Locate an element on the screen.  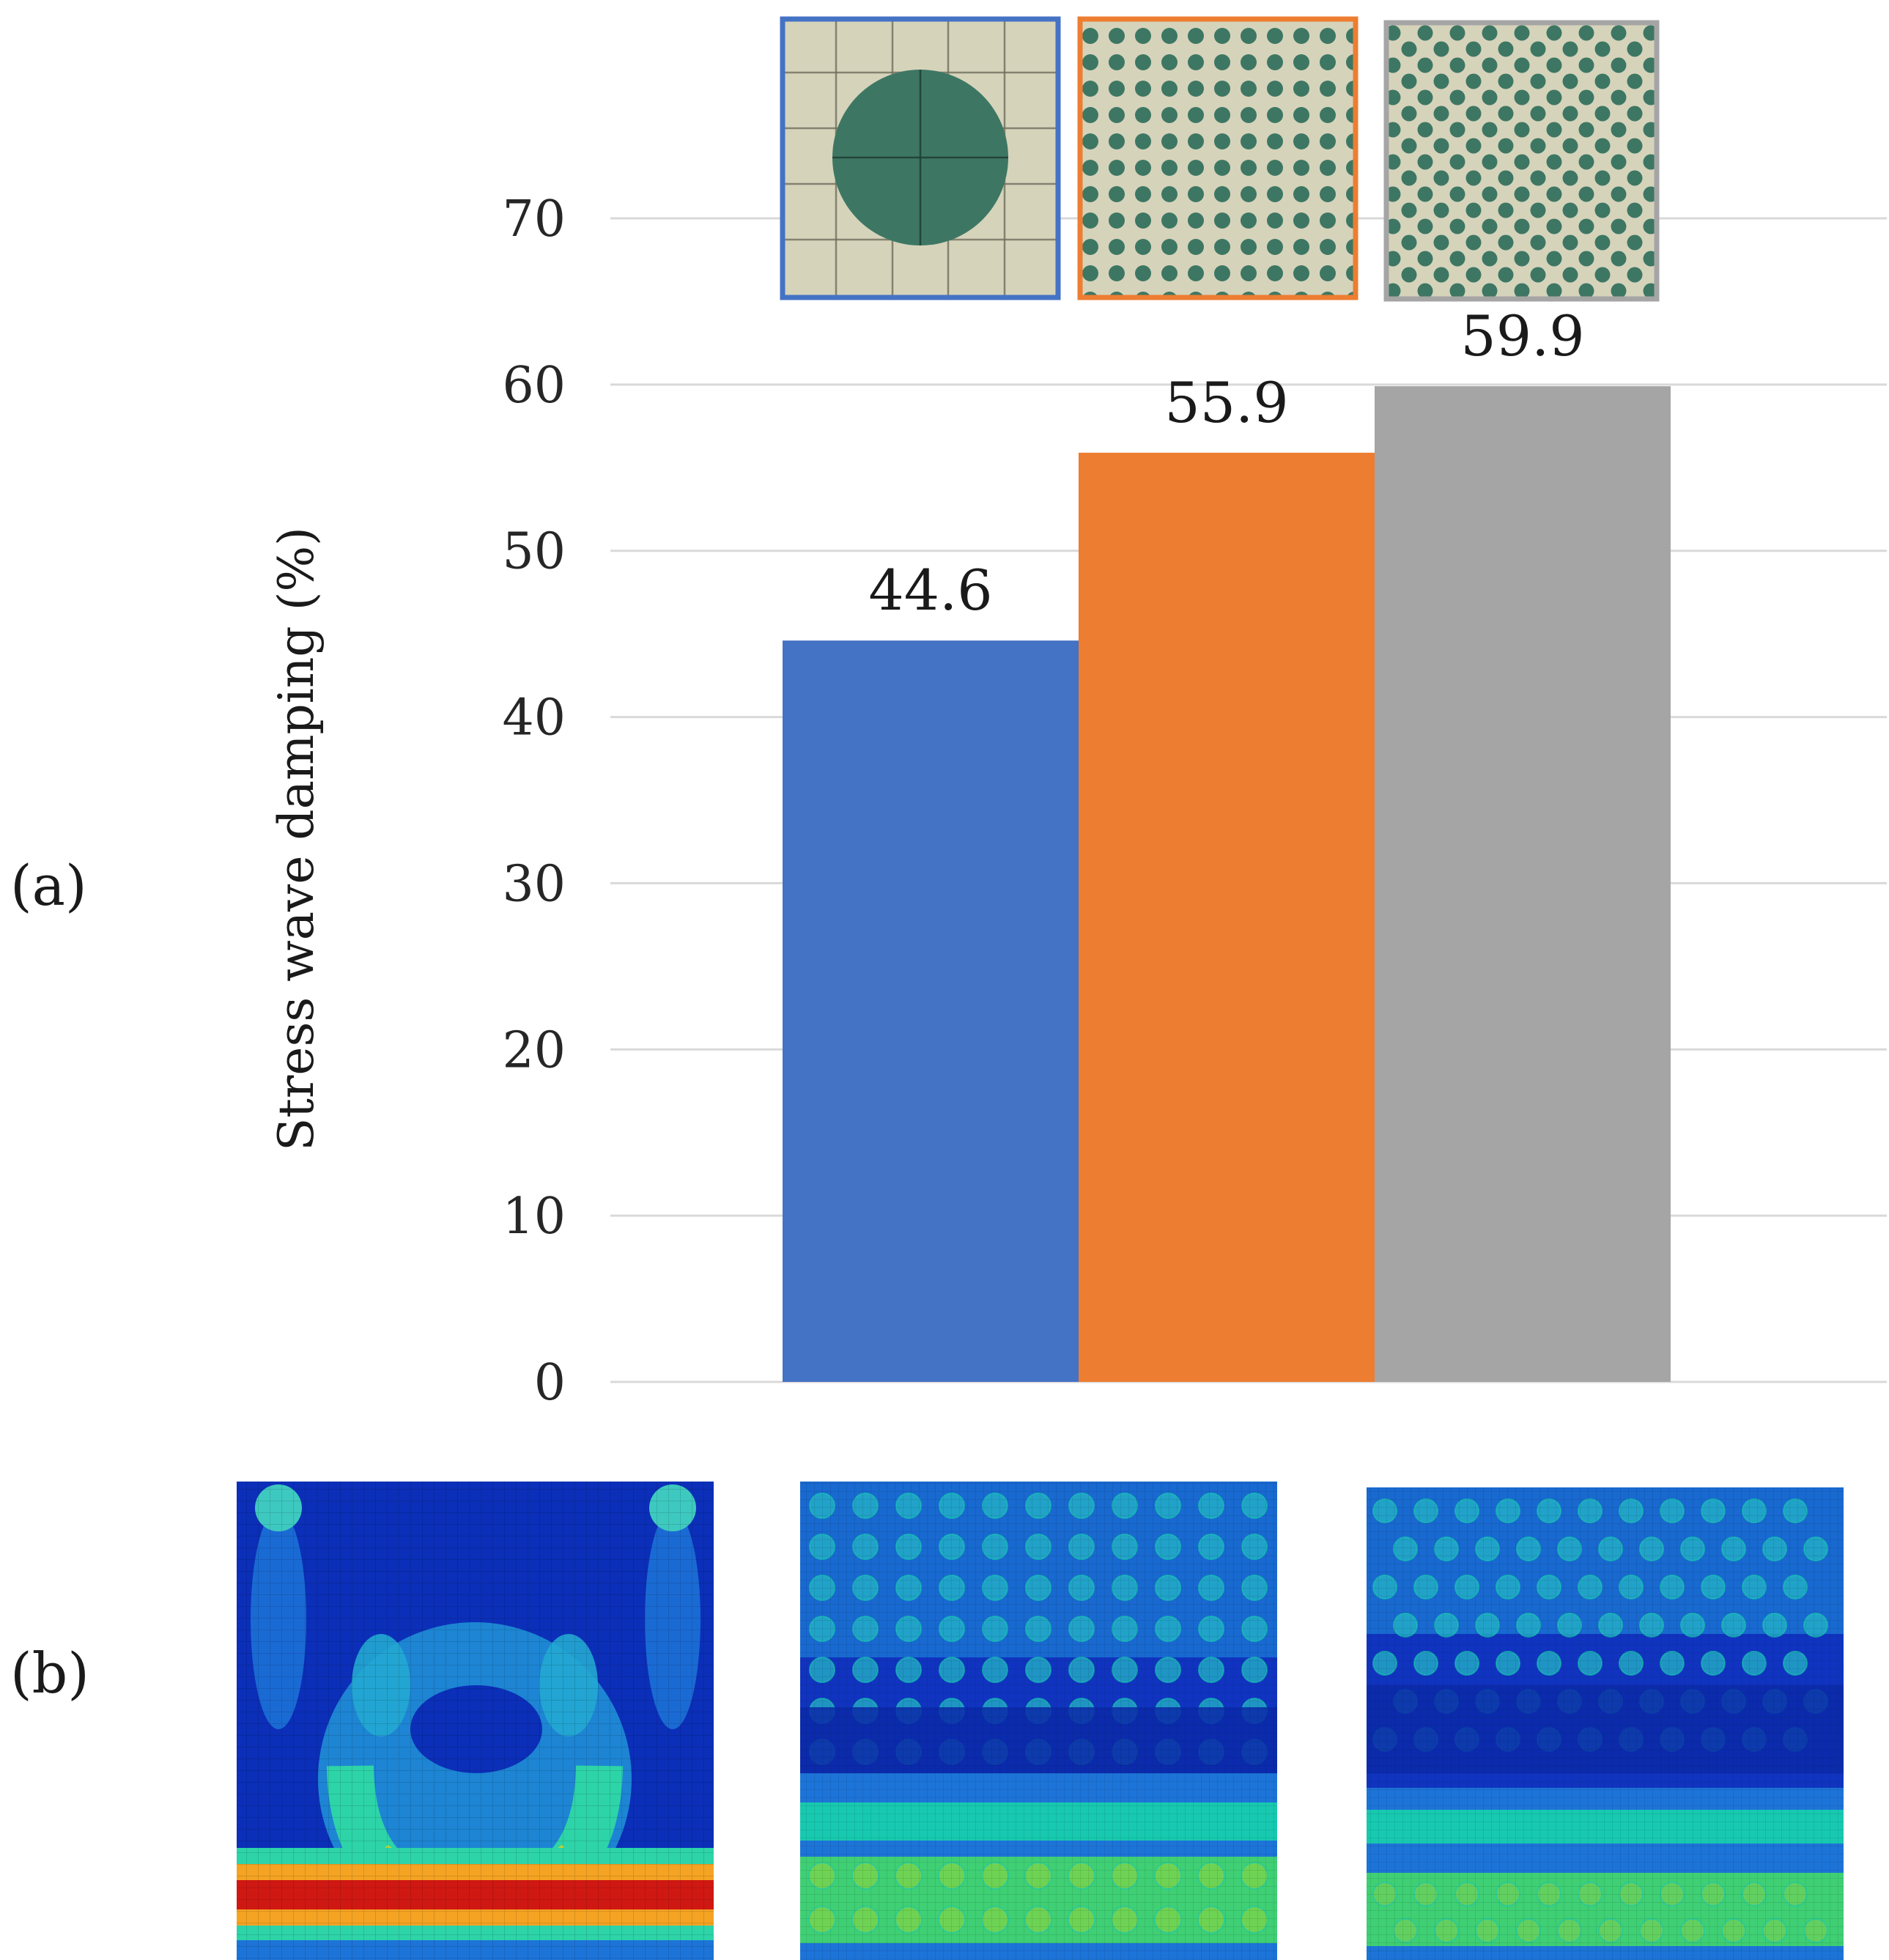
square-array-stress-map is located at coordinates (1038, 1721).